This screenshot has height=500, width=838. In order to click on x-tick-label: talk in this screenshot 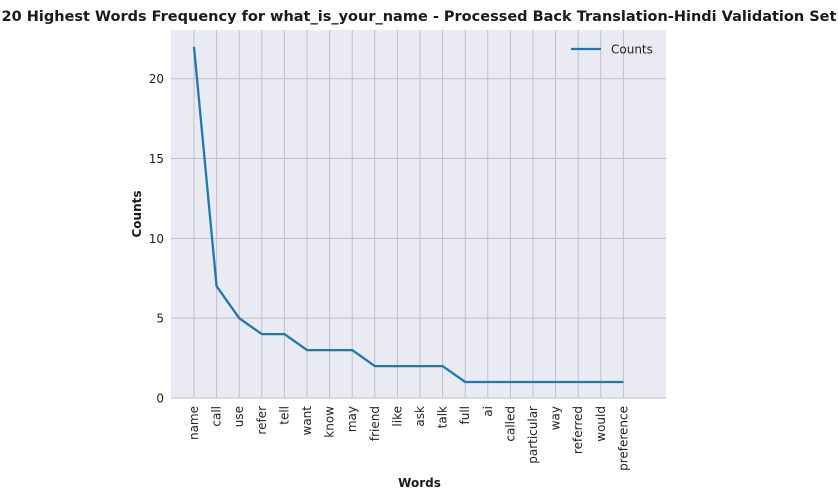, I will do `click(443, 417)`.